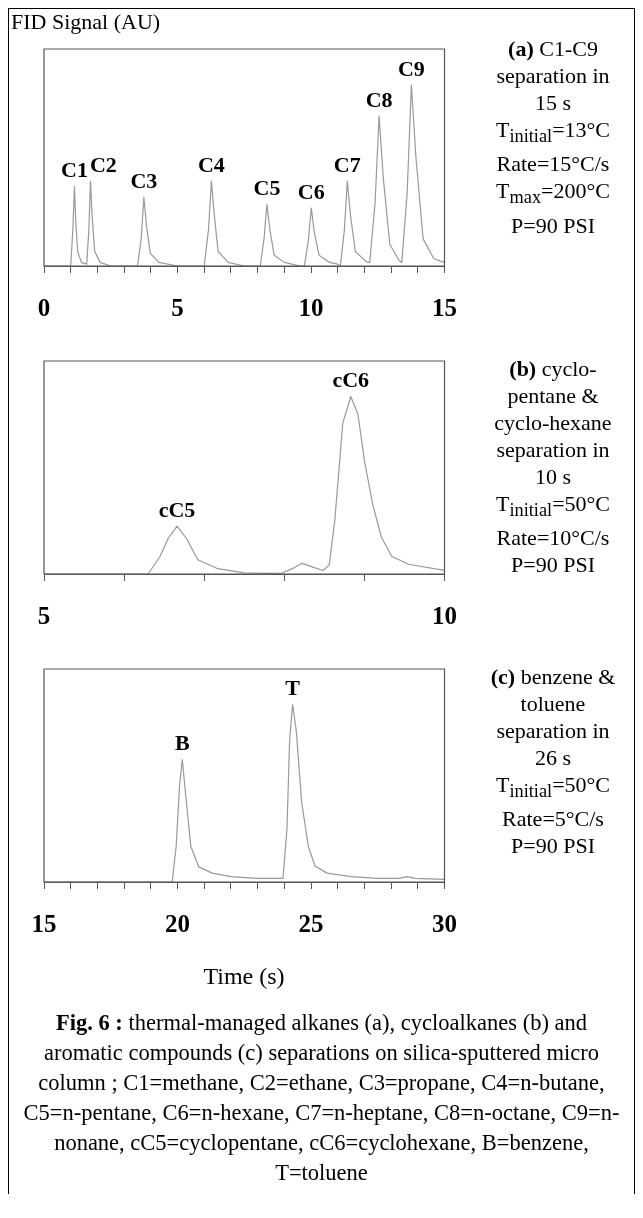 This screenshot has height=1218, width=643. I want to click on x-tick-label: 0, so click(44, 308).